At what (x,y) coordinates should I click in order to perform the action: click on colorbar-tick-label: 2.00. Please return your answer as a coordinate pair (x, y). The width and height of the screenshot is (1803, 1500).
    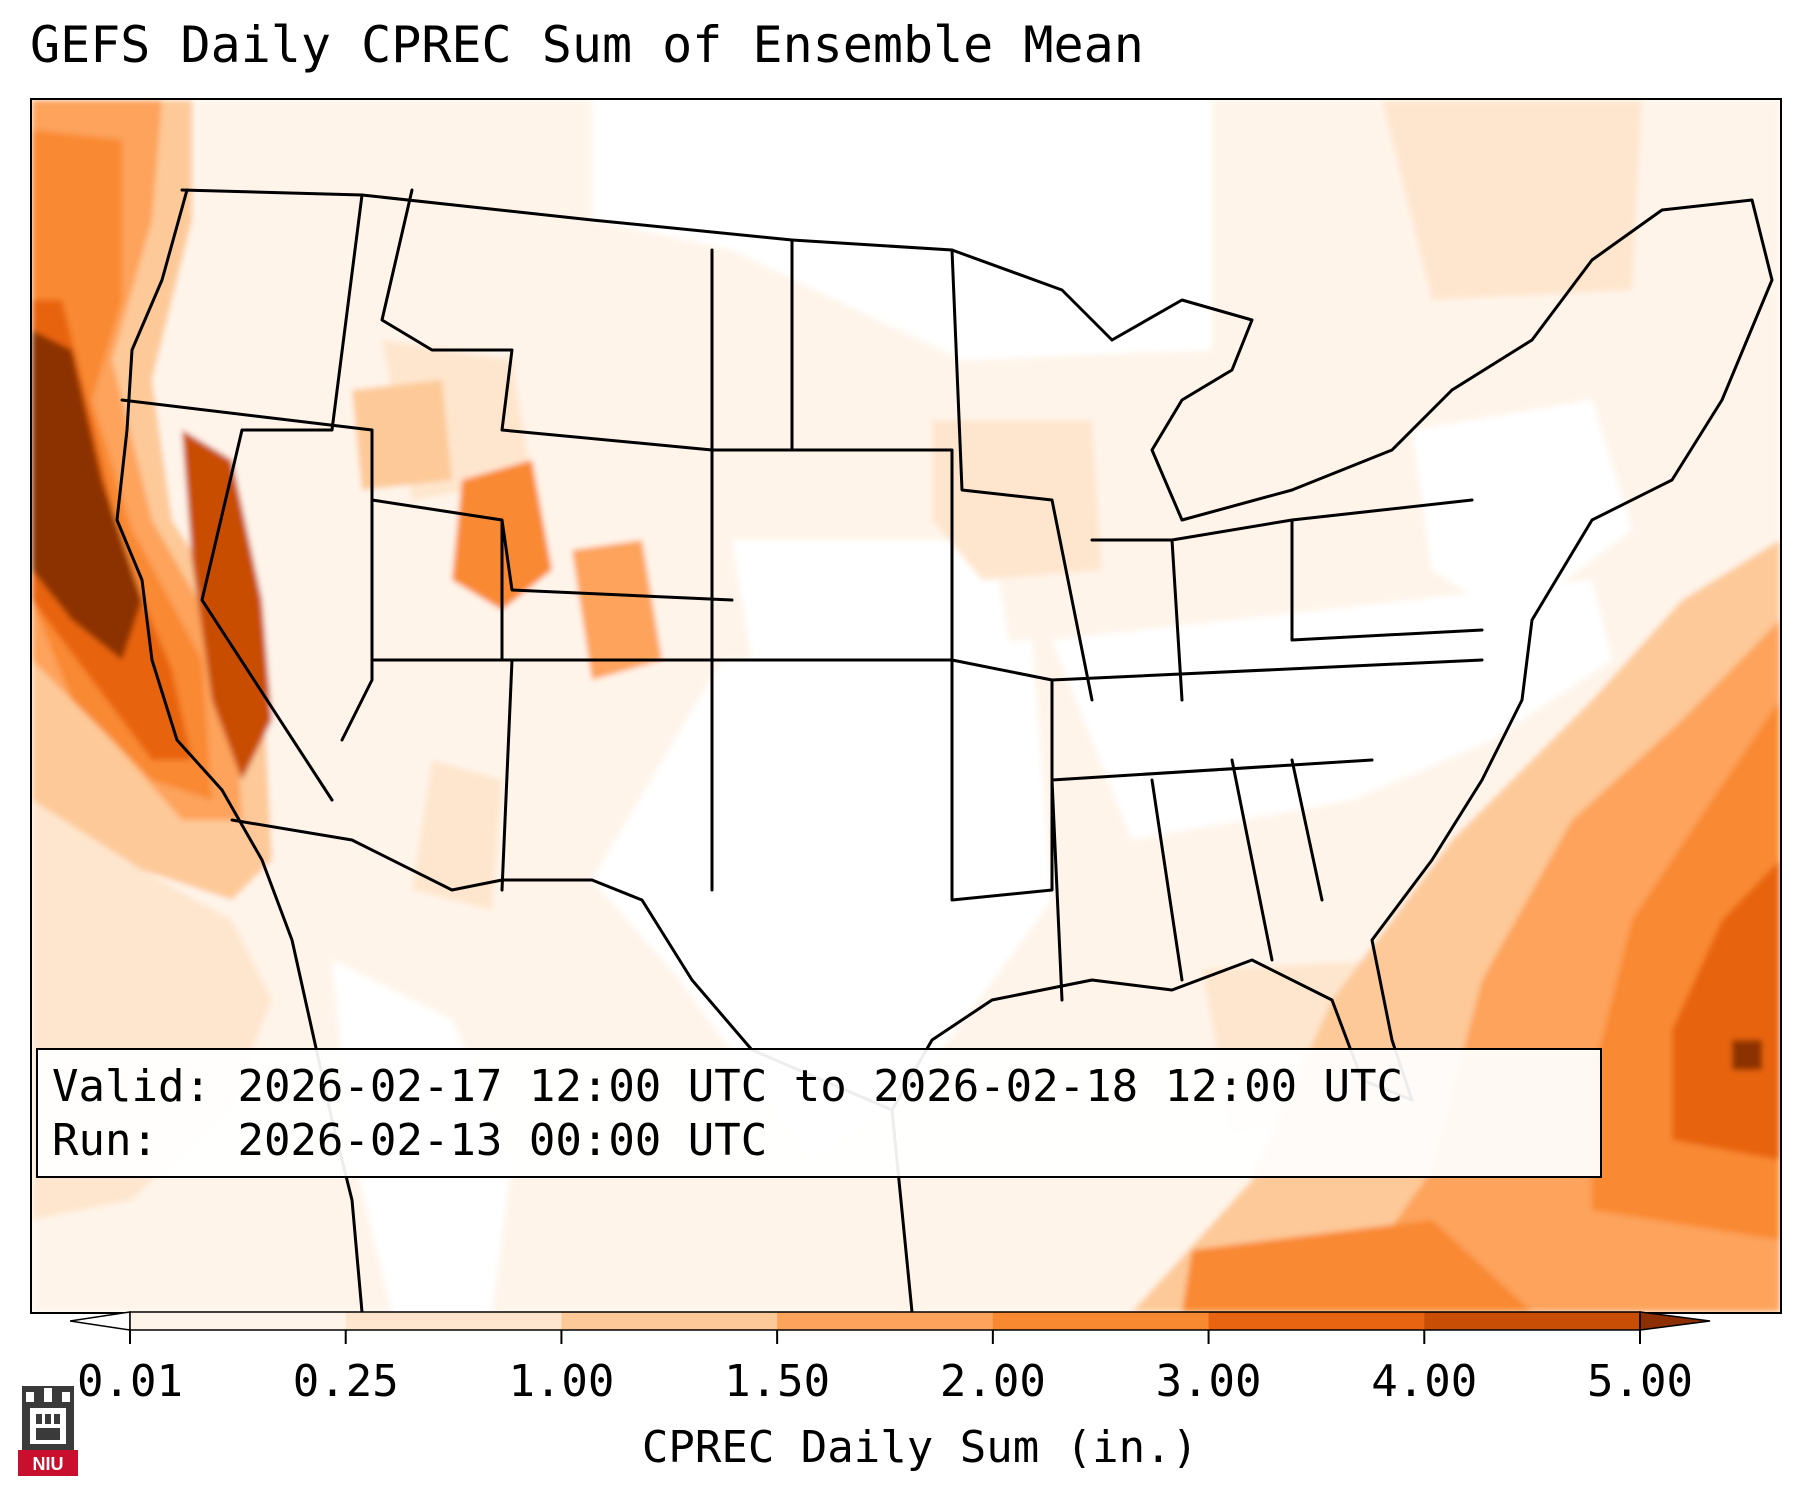
    Looking at the image, I should click on (992, 1381).